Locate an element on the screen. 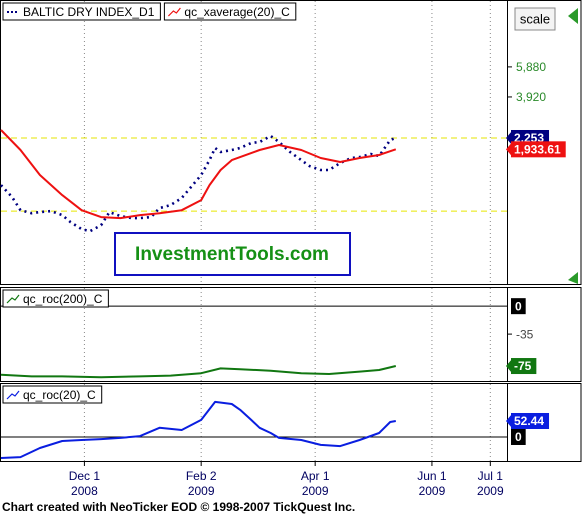 Image resolution: width=582 pixels, height=516 pixels. x-tick-label: Dec 1 is located at coordinates (85, 476).